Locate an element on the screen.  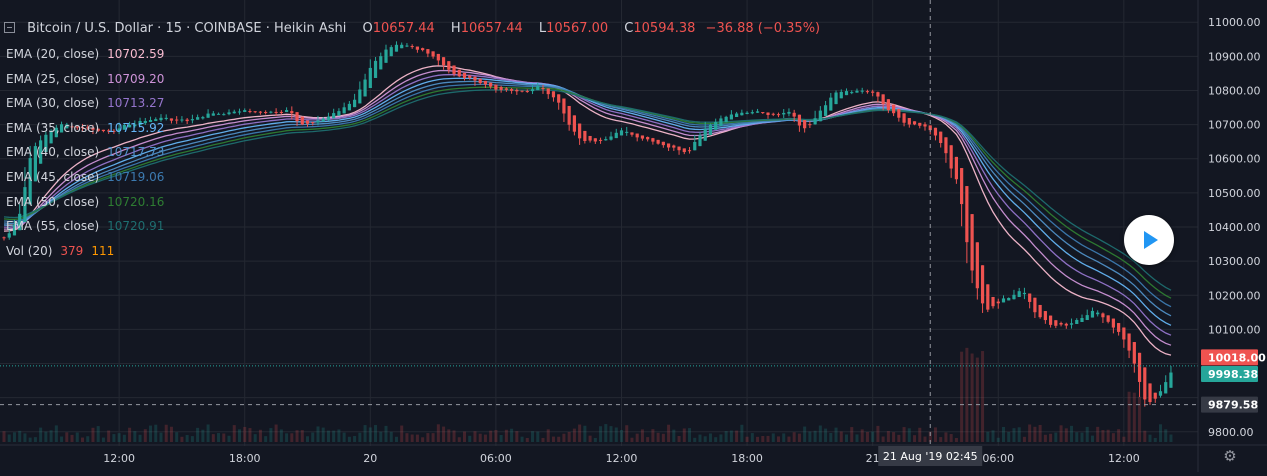
price-tick-label: 10400.00 is located at coordinates (1234, 227).